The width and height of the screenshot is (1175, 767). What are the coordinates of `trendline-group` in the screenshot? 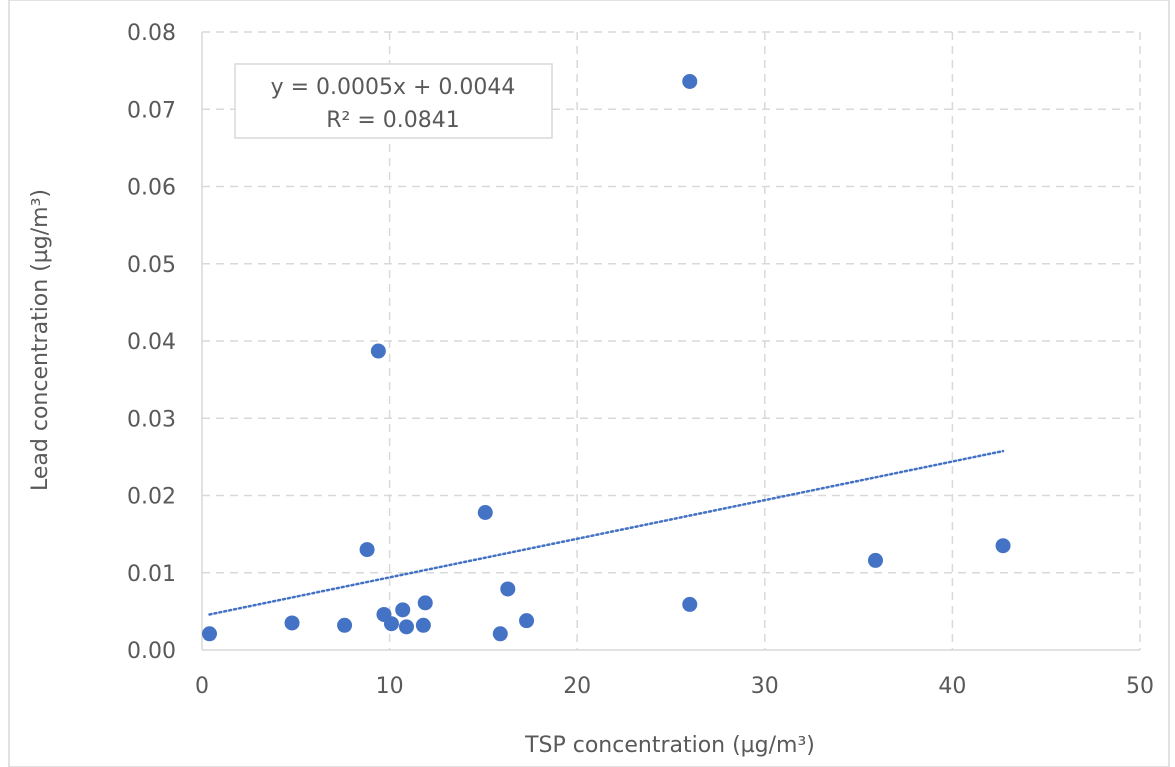 It's located at (606, 532).